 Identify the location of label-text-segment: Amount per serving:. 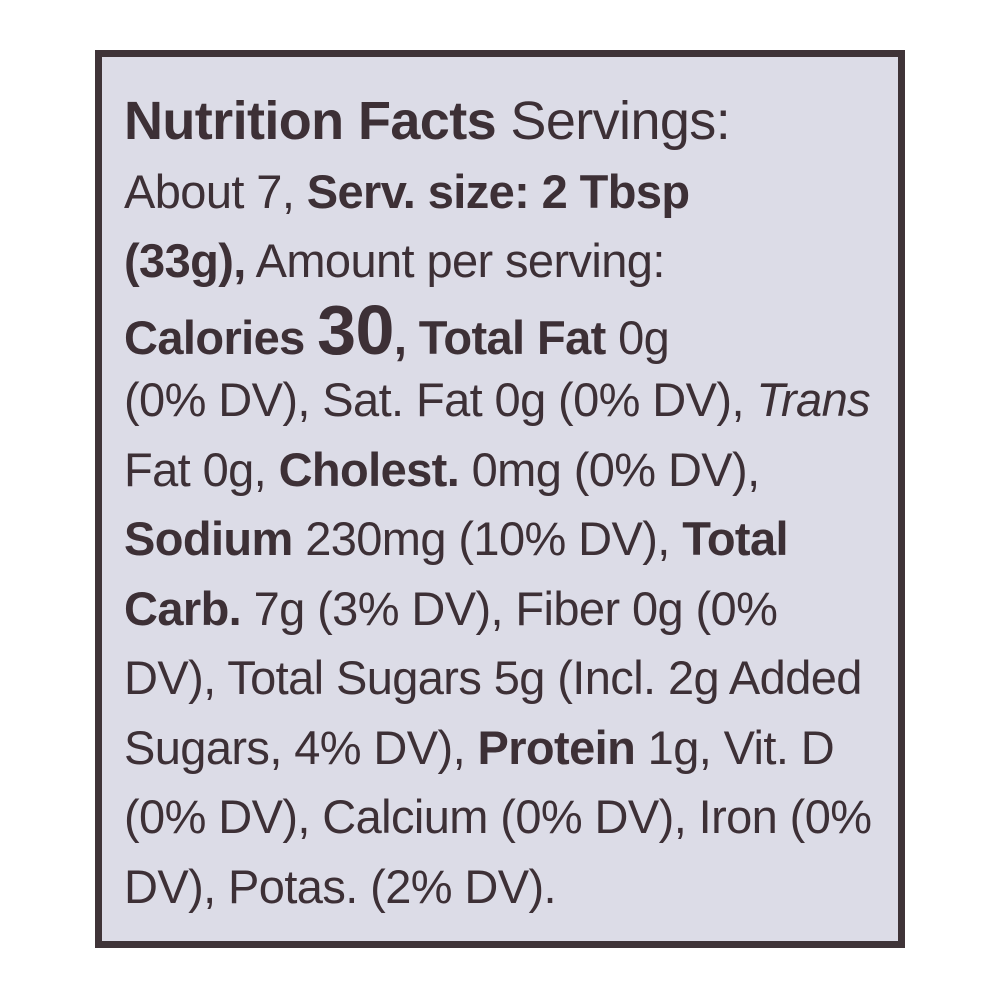
(455, 260).